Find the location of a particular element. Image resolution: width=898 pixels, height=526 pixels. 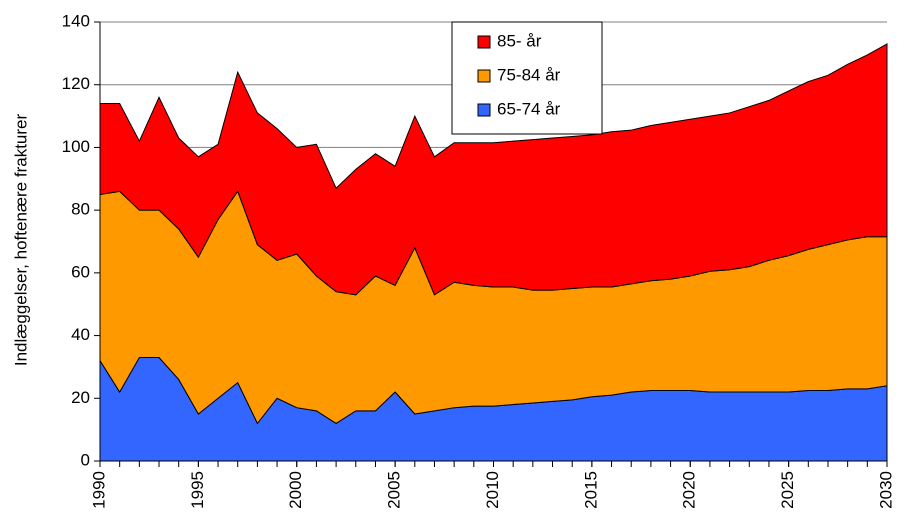

y-axis-label: Indlæggelser, hoftenære frakturer is located at coordinates (20, 240).